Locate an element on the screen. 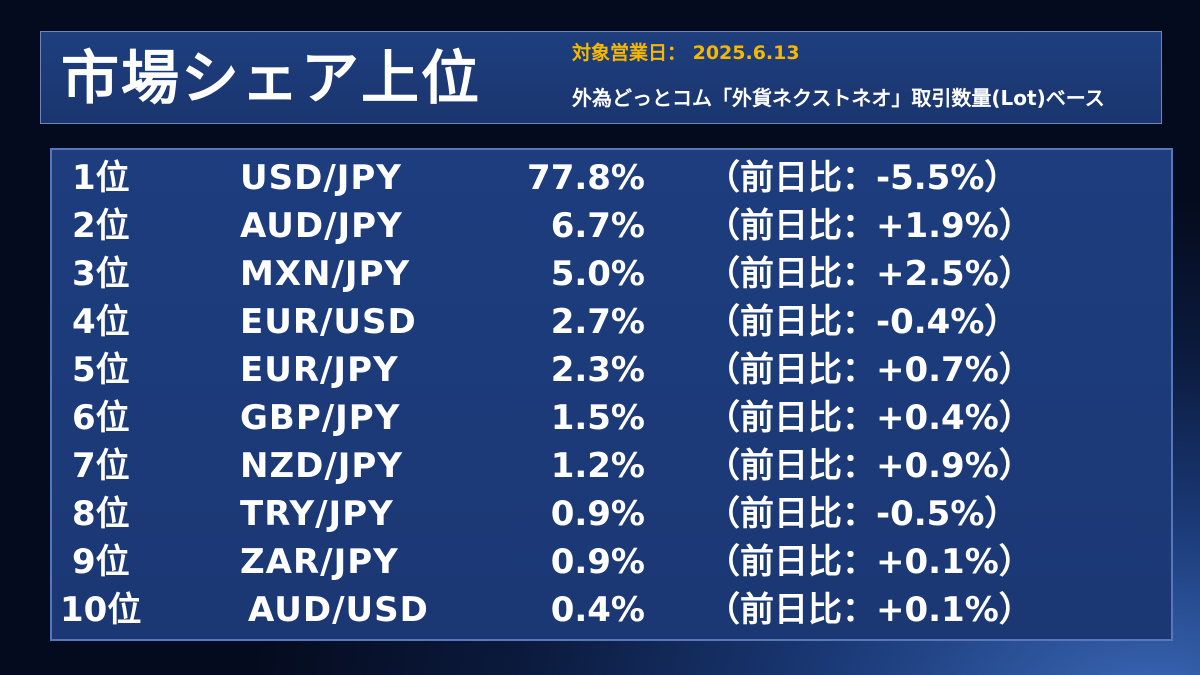 This screenshot has width=1200, height=675. ranking-row-1: 1位 USD/JPY 77.8% （前日比：-5.5%） is located at coordinates (611, 178).